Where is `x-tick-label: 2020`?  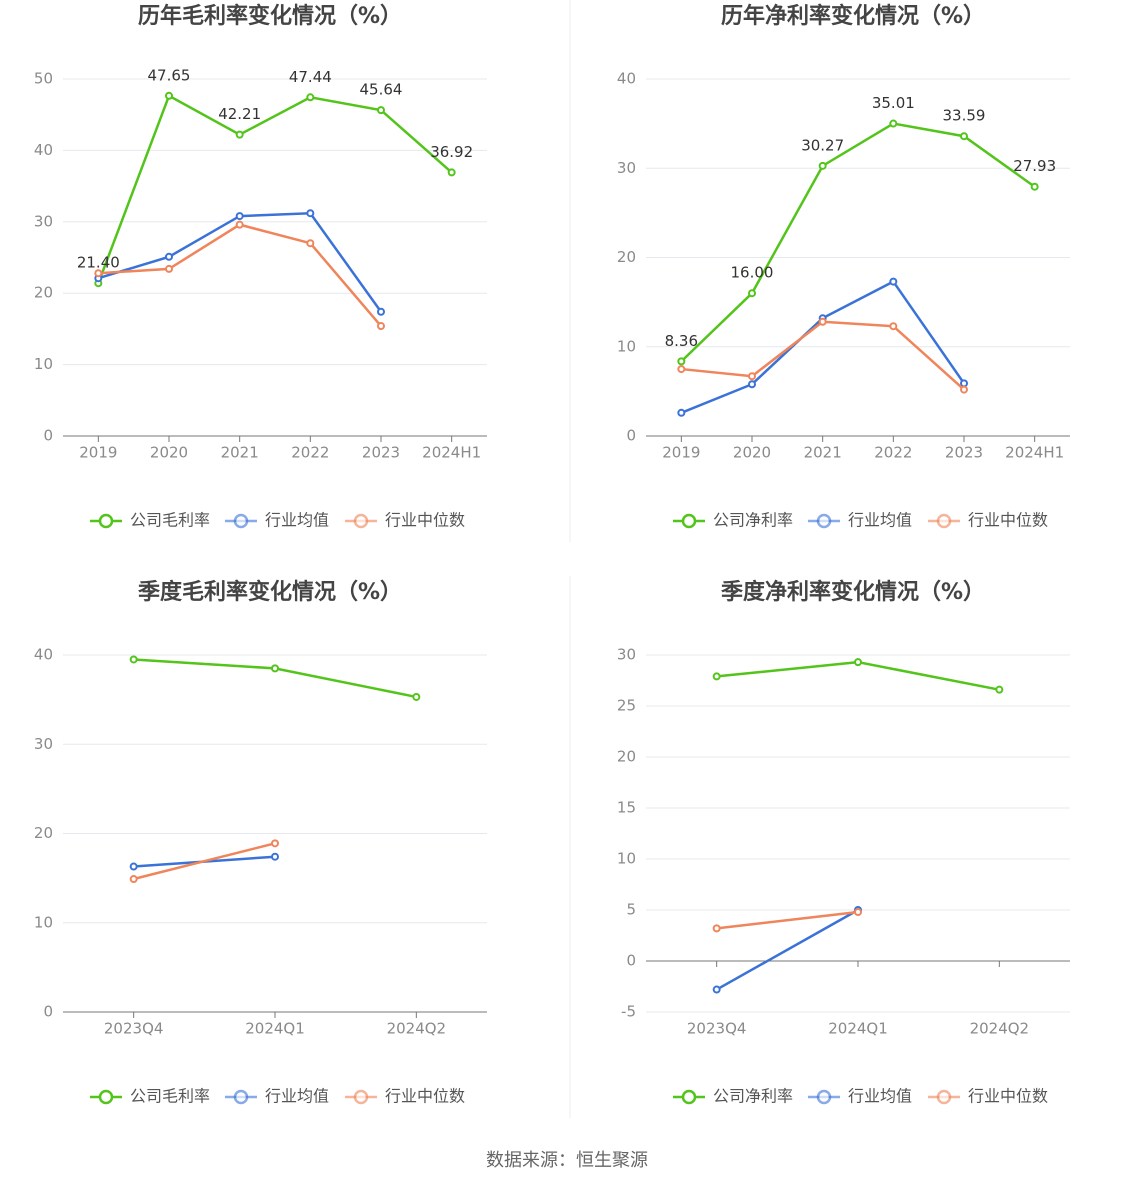 x-tick-label: 2020 is located at coordinates (169, 453).